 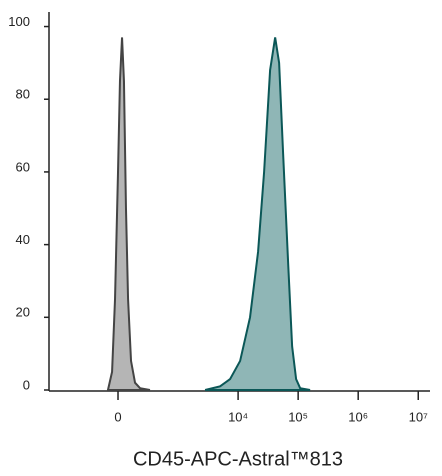 What do you see at coordinates (238, 459) in the screenshot?
I see `x-axis-label: CD45-APC-Astral™813` at bounding box center [238, 459].